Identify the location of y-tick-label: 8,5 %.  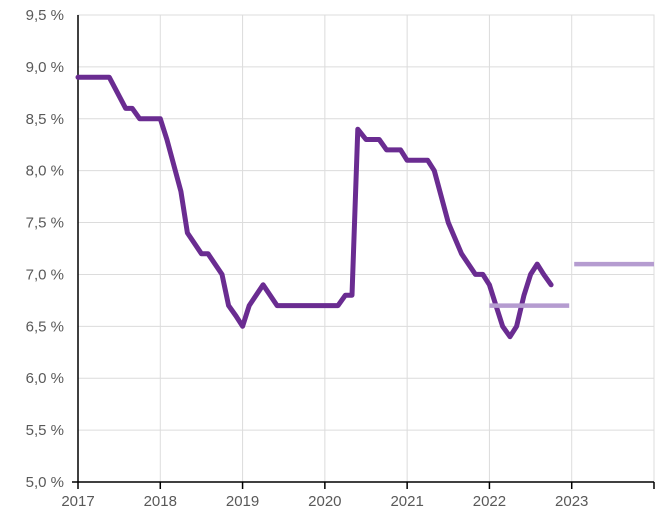
(45, 119).